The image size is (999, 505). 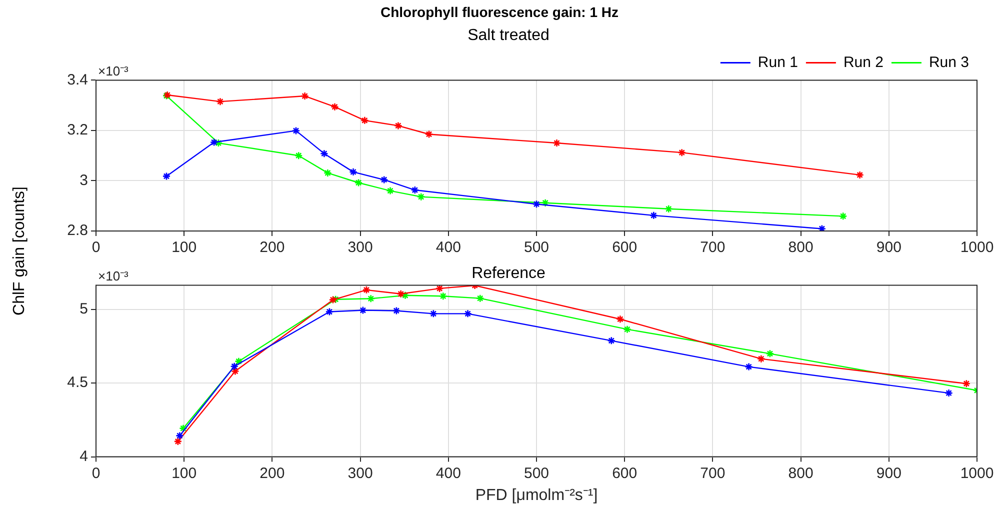 I want to click on x-axis-title: PFD [μmolm⁻²s⁻¹], so click(x=536, y=495).